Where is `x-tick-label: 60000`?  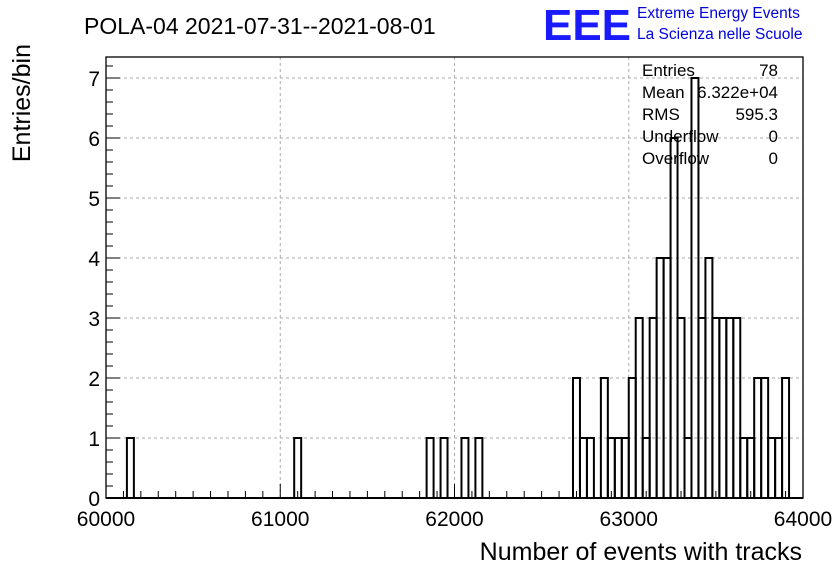 x-tick-label: 60000 is located at coordinates (106, 519).